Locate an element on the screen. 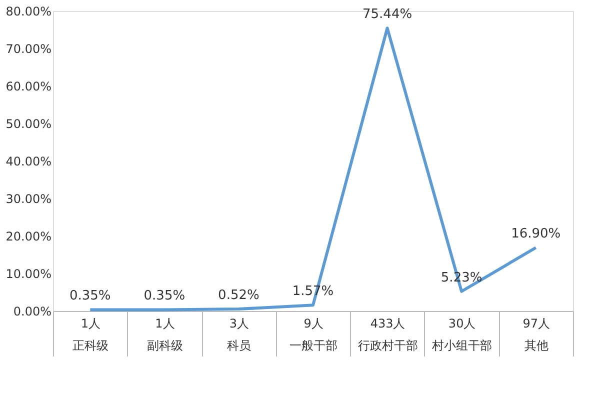  y-tick-label: 70.00% is located at coordinates (29, 49).